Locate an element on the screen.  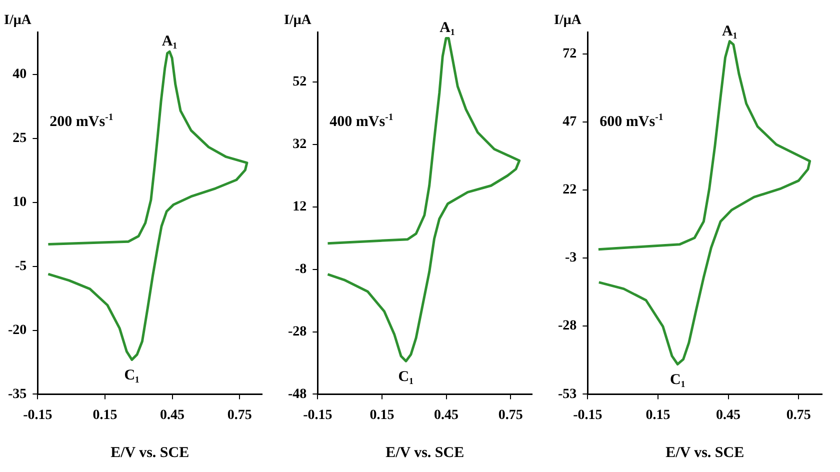
y-tick-label: -48 is located at coordinates (297, 394).